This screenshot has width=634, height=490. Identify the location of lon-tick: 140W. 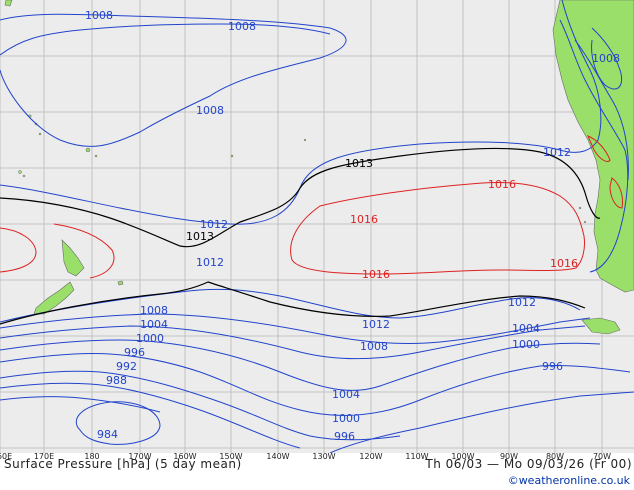
(278, 456).